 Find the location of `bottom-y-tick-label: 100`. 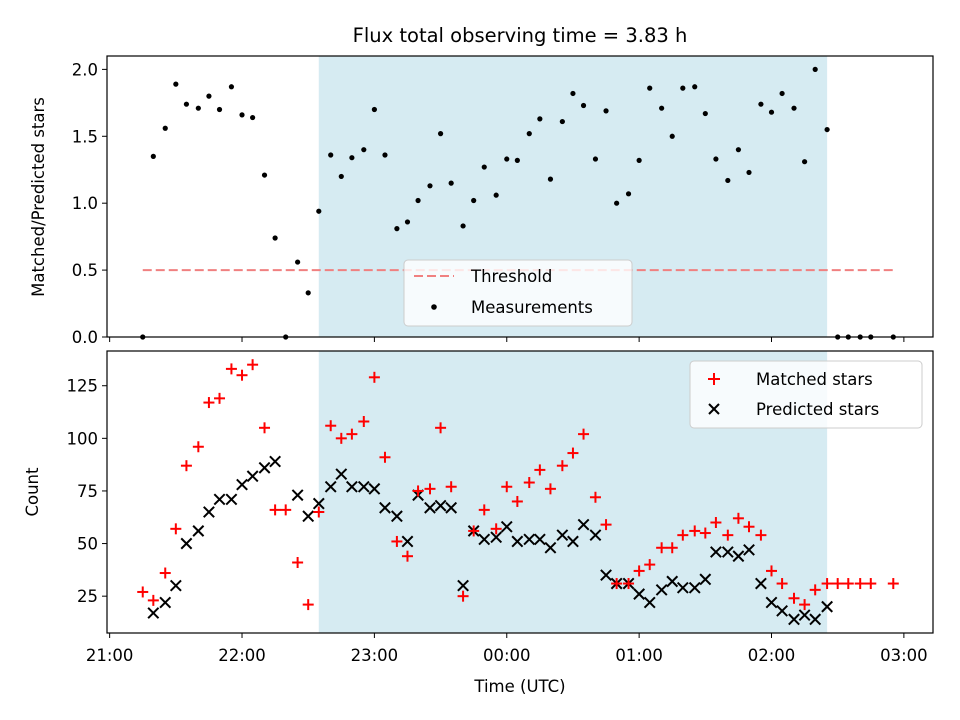

bottom-y-tick-label: 100 is located at coordinates (83, 438).